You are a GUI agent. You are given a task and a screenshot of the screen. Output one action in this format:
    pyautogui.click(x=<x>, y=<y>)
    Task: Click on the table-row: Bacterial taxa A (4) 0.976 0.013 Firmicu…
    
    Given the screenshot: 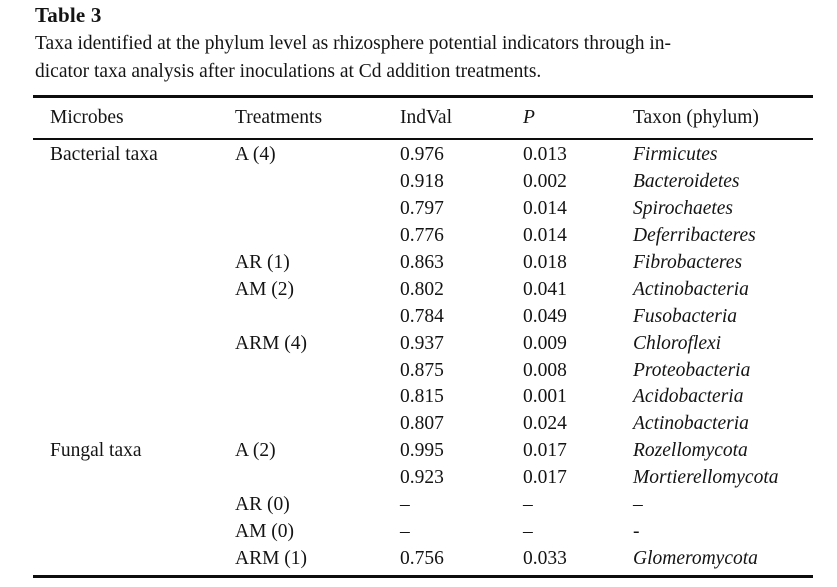 What is the action you would take?
    pyautogui.click(x=423, y=155)
    